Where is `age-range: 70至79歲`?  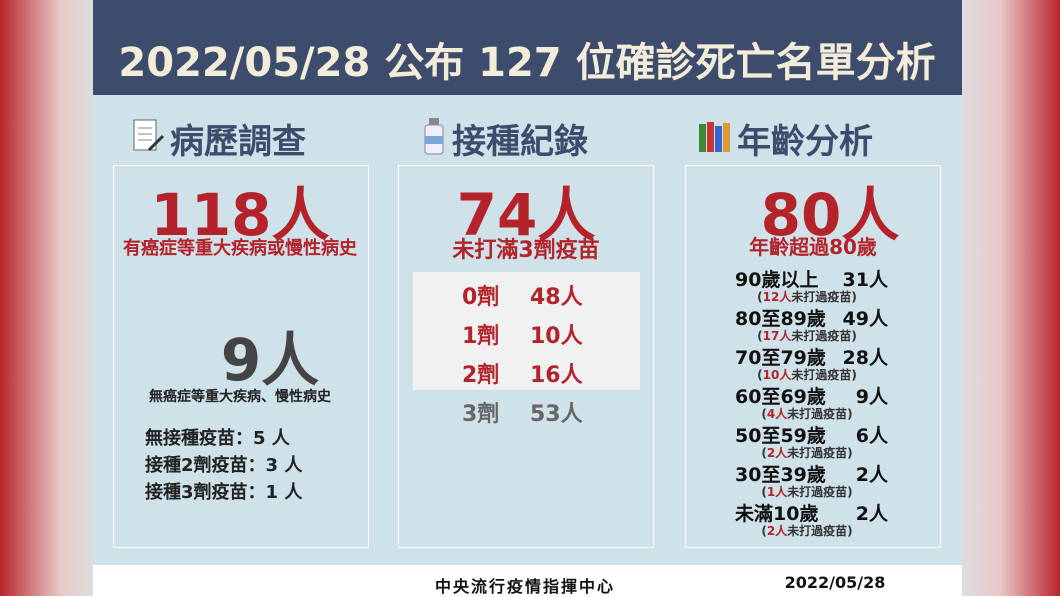
age-range: 70至79歲 is located at coordinates (780, 358).